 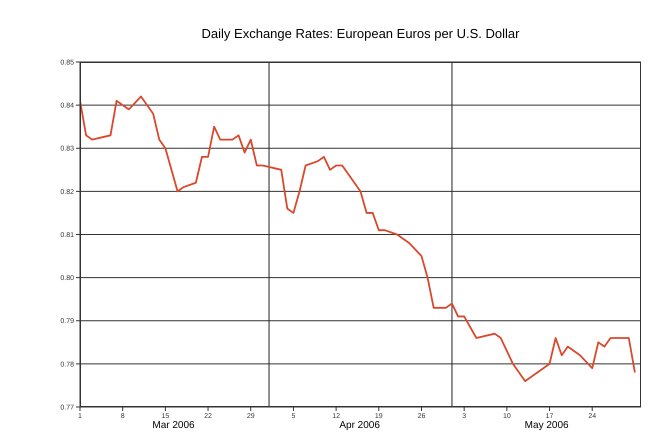 What do you see at coordinates (546, 425) in the screenshot?
I see `text: May 2006` at bounding box center [546, 425].